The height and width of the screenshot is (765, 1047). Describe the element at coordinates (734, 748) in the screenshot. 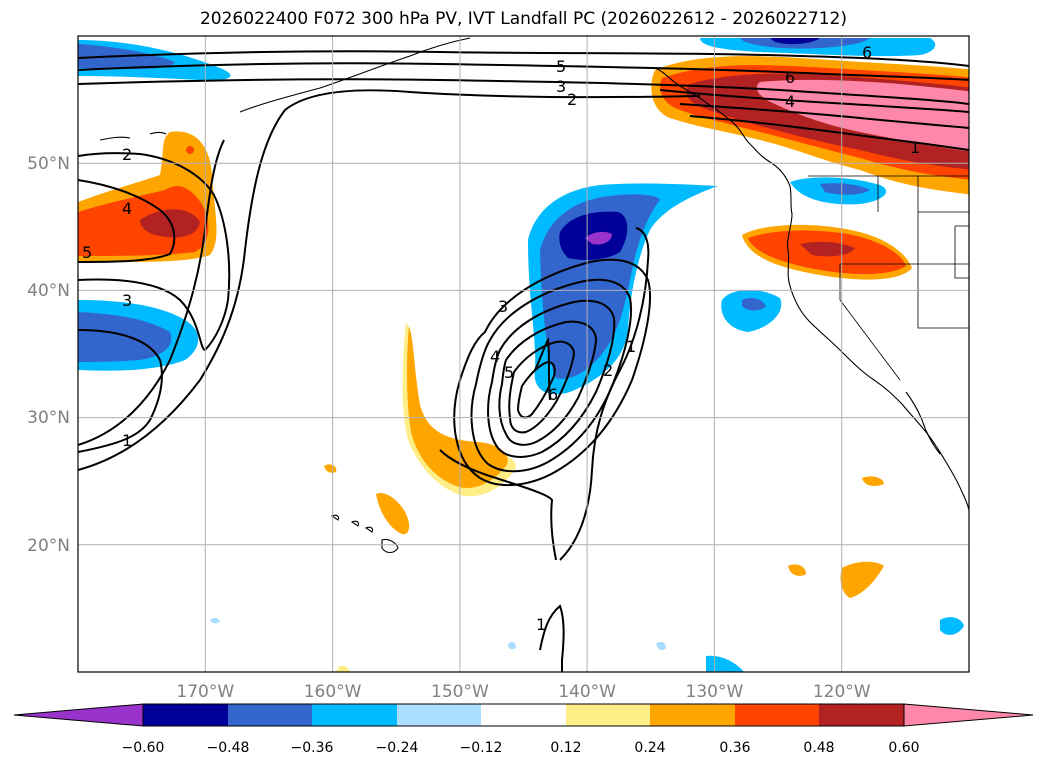

I see `colorbar-tick-label: 0.36` at that location.